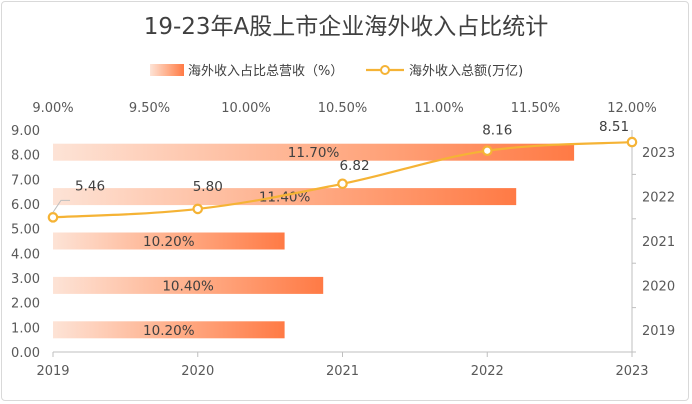 The height and width of the screenshot is (404, 692). Describe the element at coordinates (149, 108) in the screenshot. I see `top-tick-label: 9.50%` at that location.